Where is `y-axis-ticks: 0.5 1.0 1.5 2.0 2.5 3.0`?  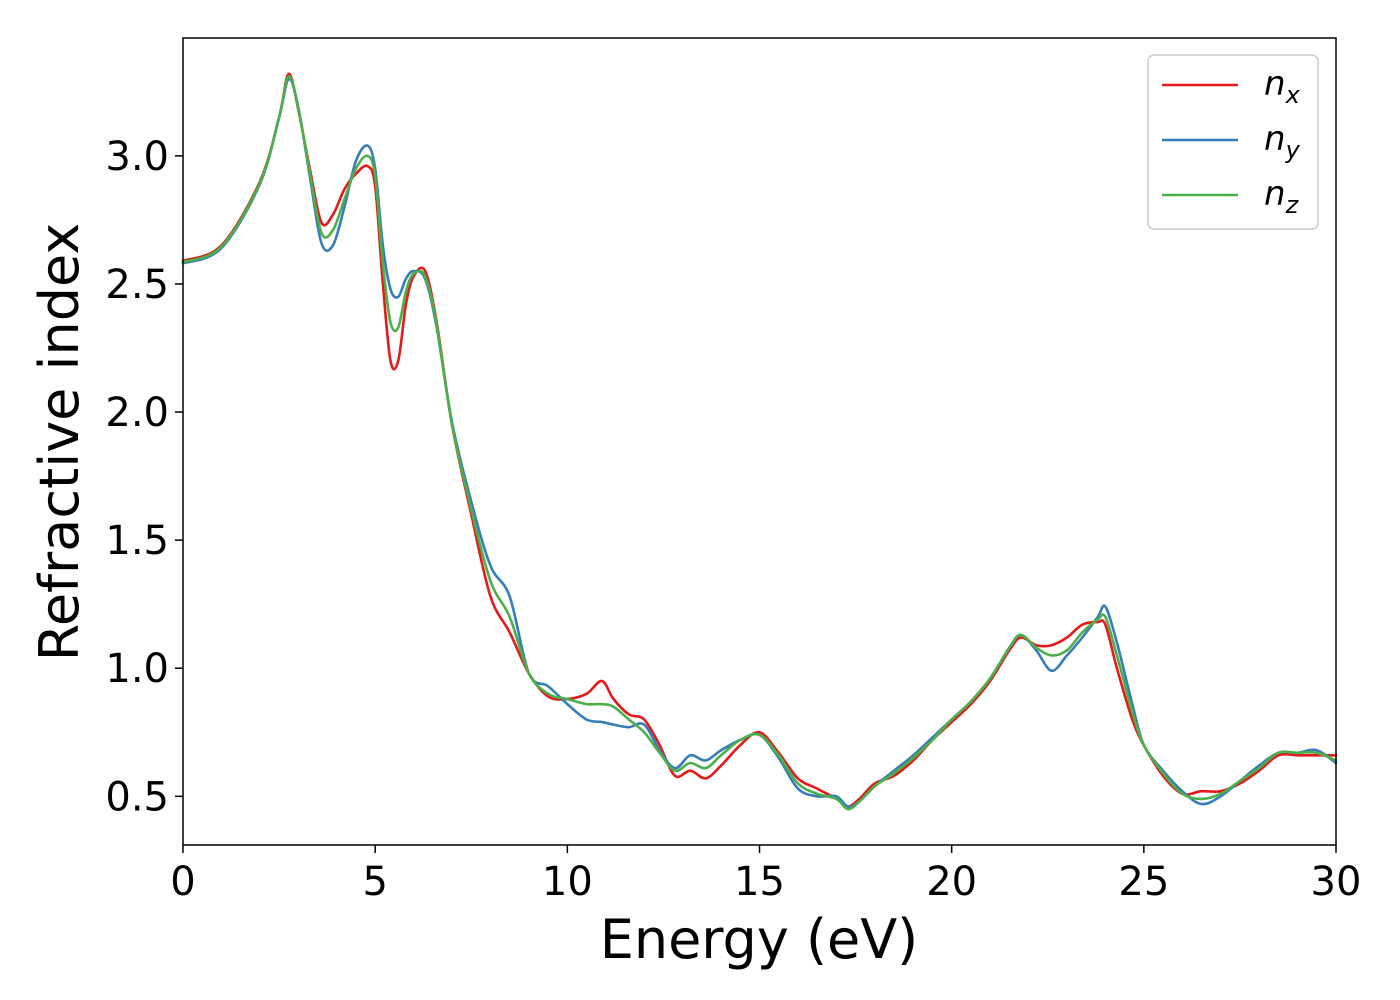 y-axis-ticks: 0.5 1.0 1.5 2.0 2.5 3.0 is located at coordinates (144, 477).